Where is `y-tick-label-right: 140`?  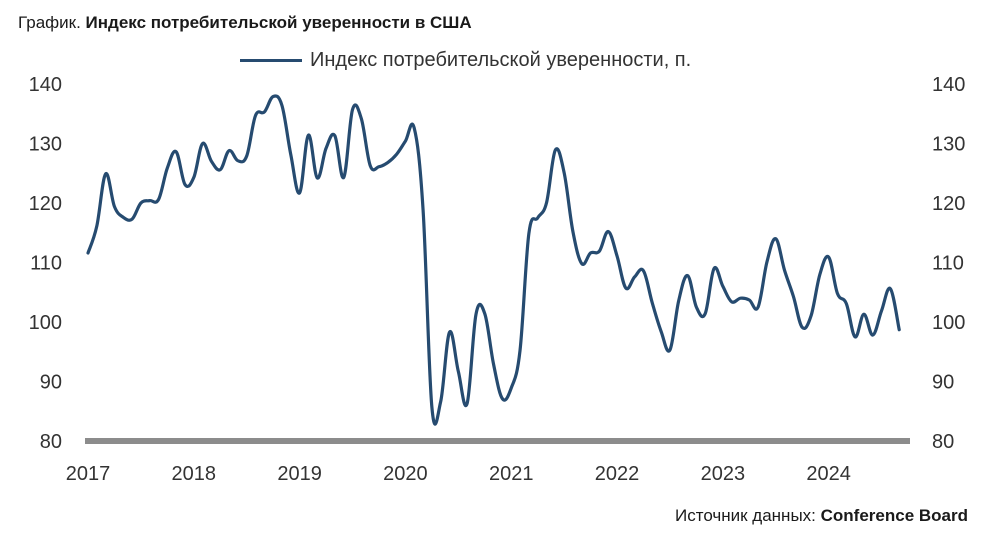
y-tick-label-right: 140 is located at coordinates (948, 85).